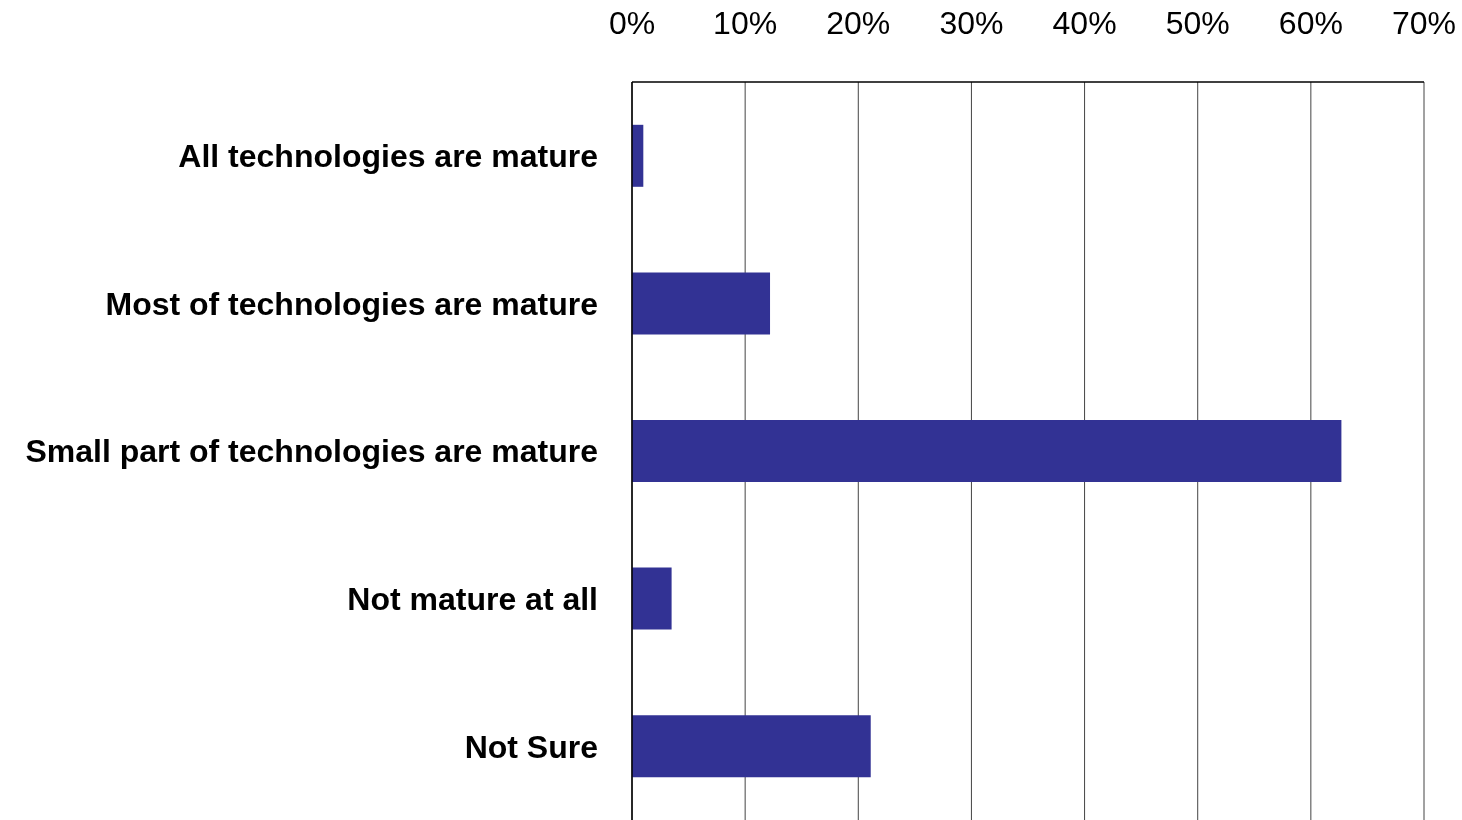  I want to click on y-tick-label: Small part of technologies are mature, so click(311, 451).